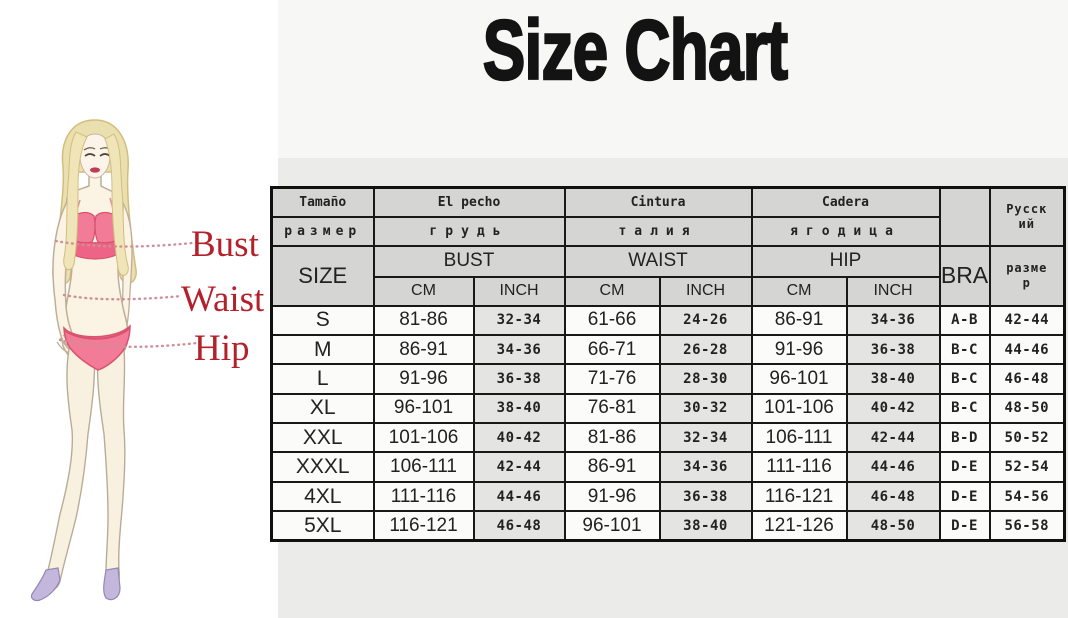 Image resolution: width=1068 pixels, height=618 pixels. I want to click on bust-cm-cell: 116-121, so click(423, 526).